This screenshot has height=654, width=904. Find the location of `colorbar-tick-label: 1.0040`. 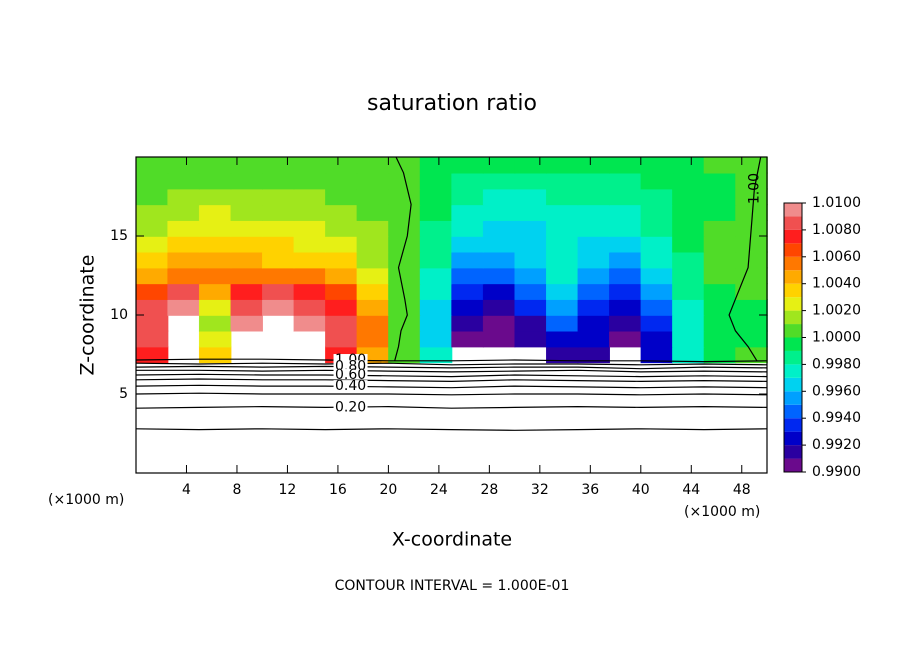

colorbar-tick-label: 1.0040 is located at coordinates (836, 284).